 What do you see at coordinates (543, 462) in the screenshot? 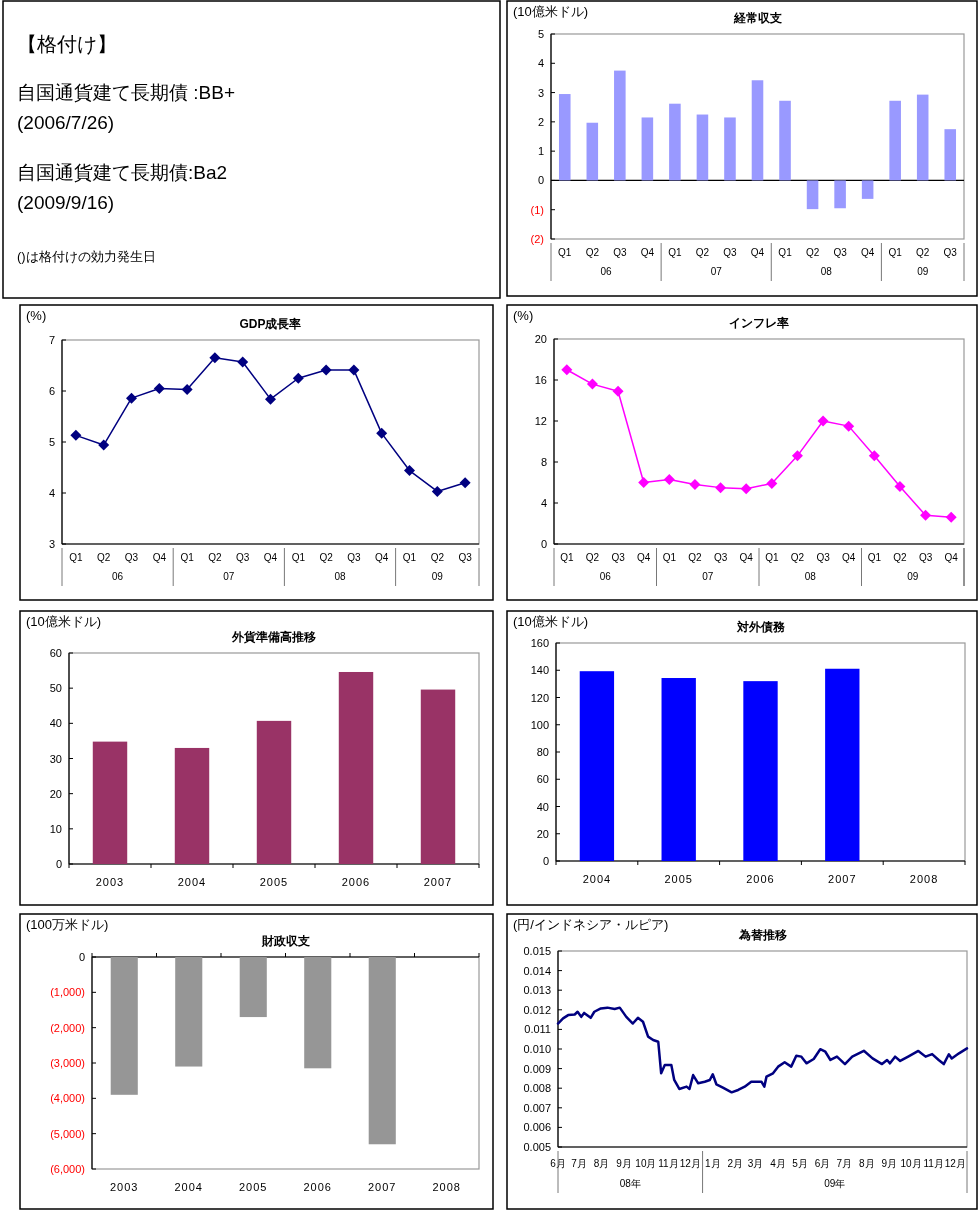
I see `y-tick-label: 8` at bounding box center [543, 462].